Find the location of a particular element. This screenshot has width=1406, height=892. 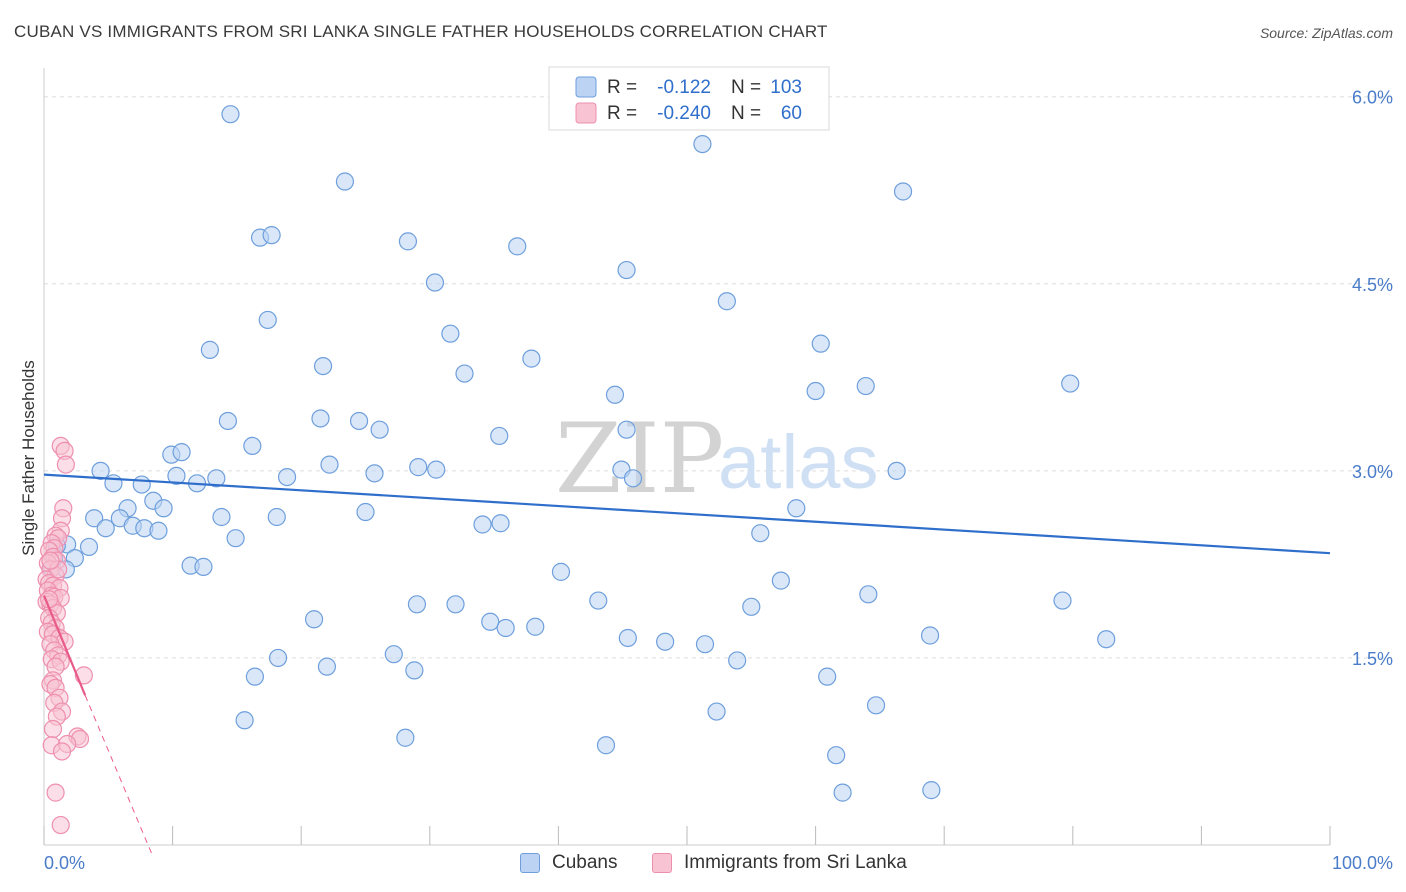

legend-r-label-1: R = is located at coordinates (622, 87).